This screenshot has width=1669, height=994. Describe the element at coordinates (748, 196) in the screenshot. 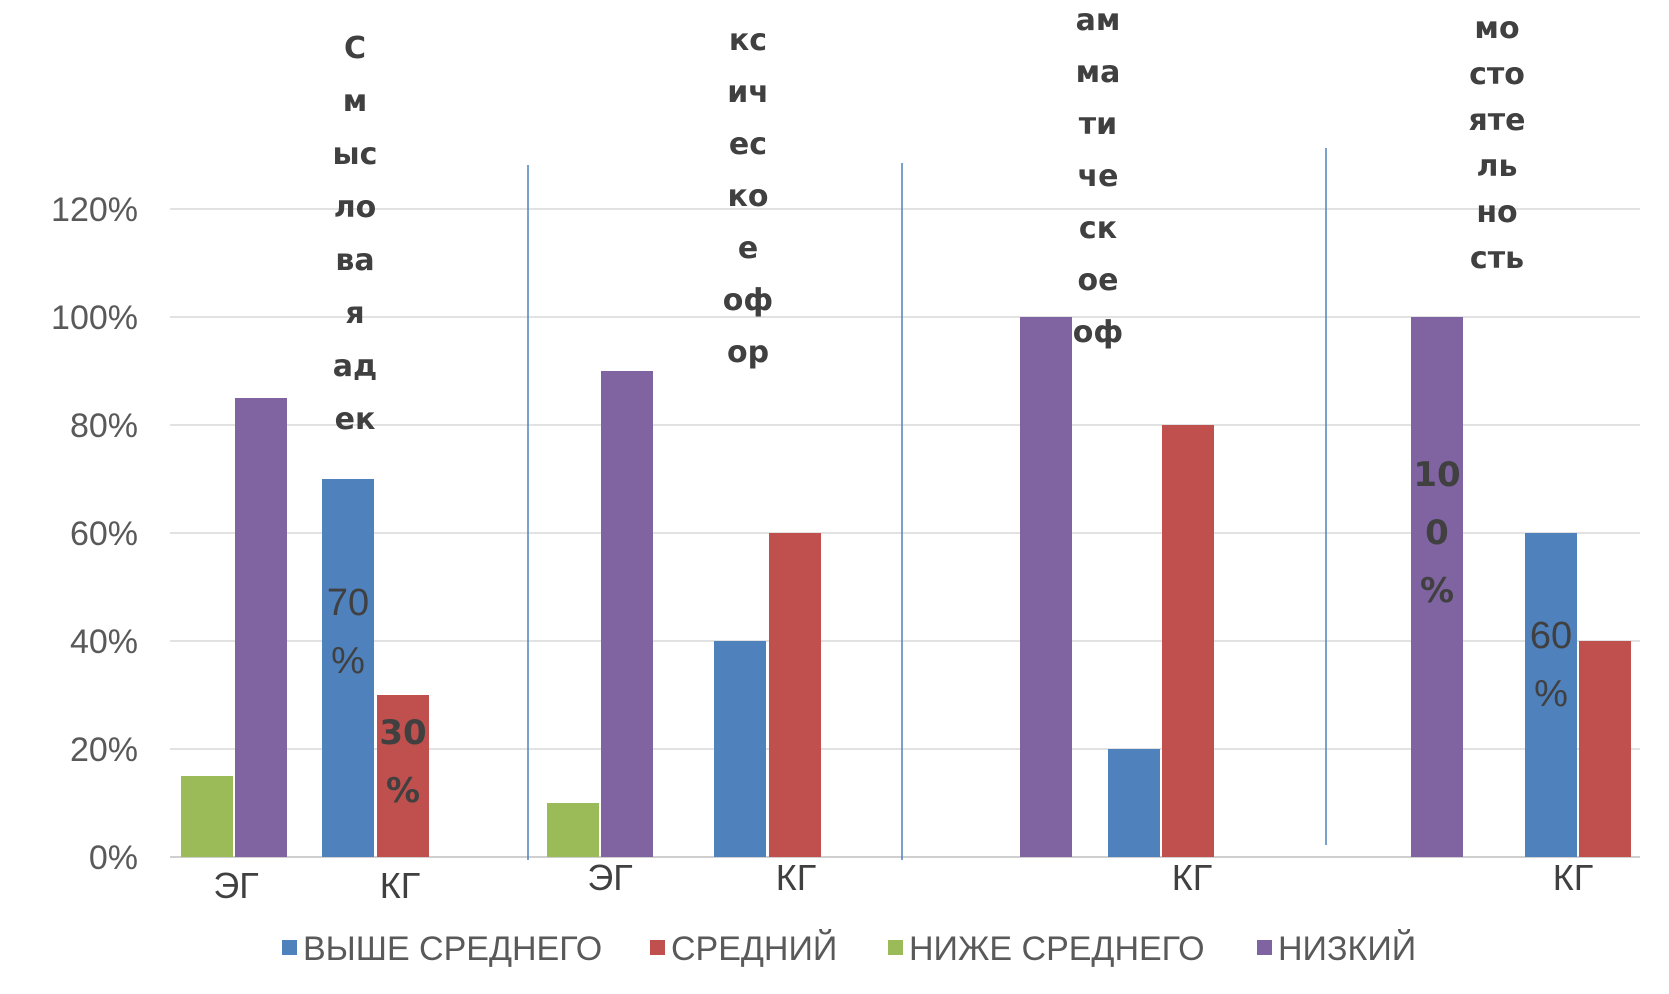

I see `panel-title: кс ич ес ко е оф ор` at that location.